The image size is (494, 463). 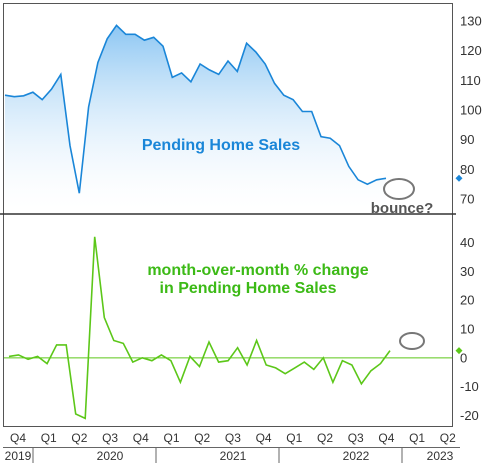 What do you see at coordinates (412, 341) in the screenshot?
I see `uptick-circle` at bounding box center [412, 341].